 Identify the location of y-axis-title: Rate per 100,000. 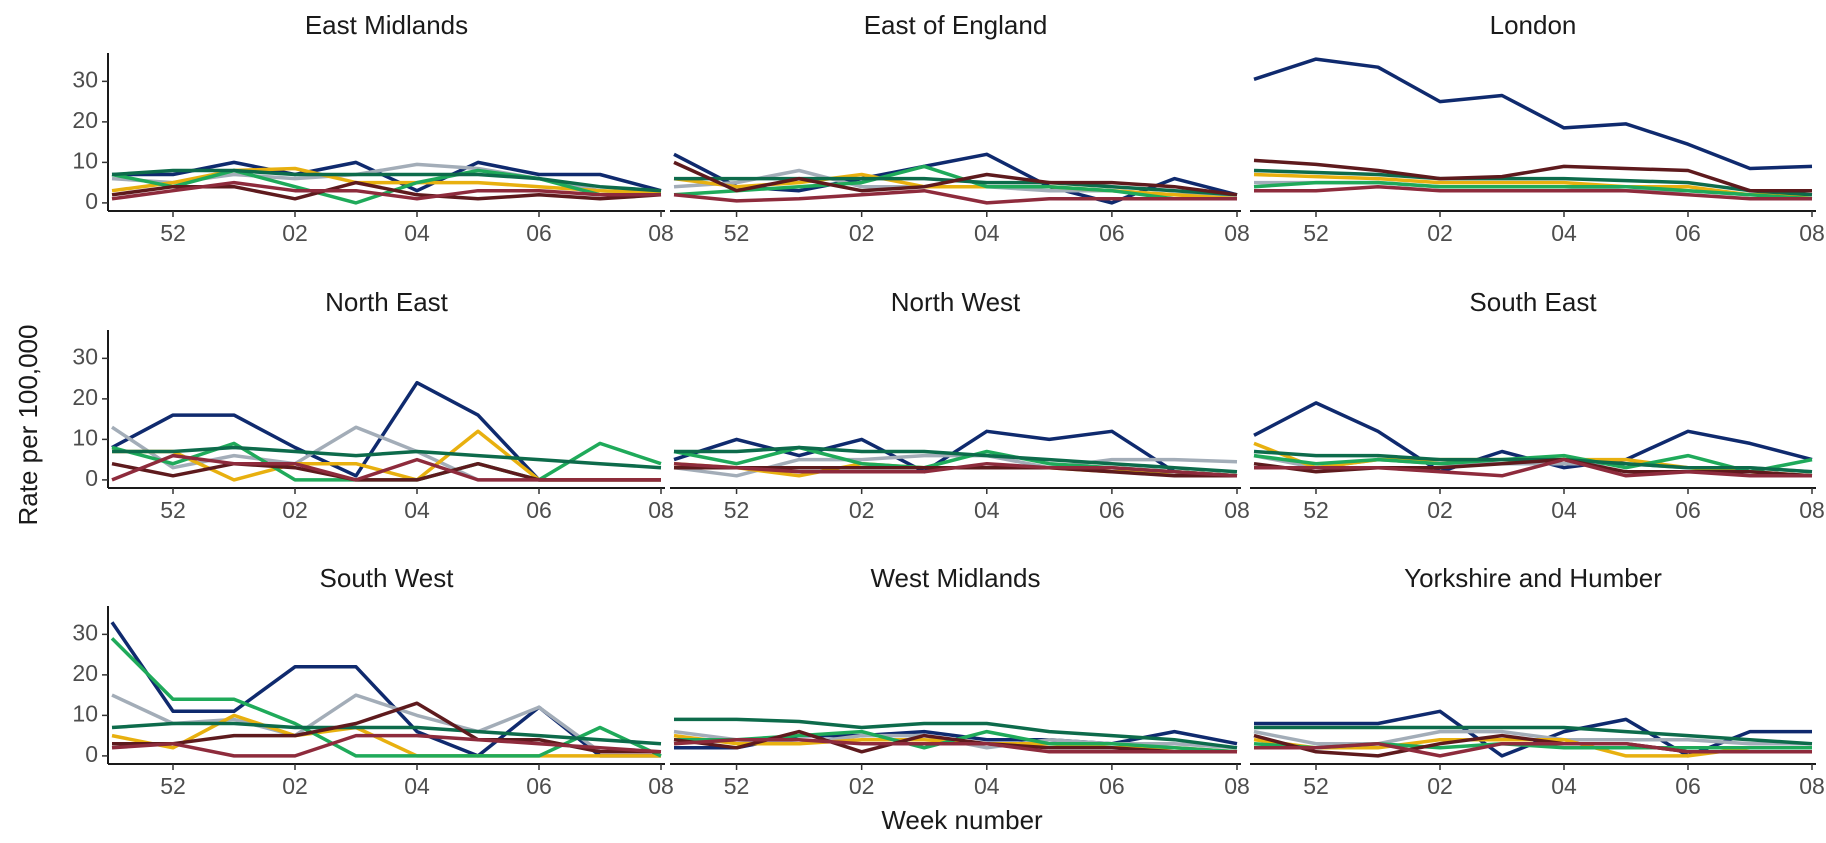
(28, 425).